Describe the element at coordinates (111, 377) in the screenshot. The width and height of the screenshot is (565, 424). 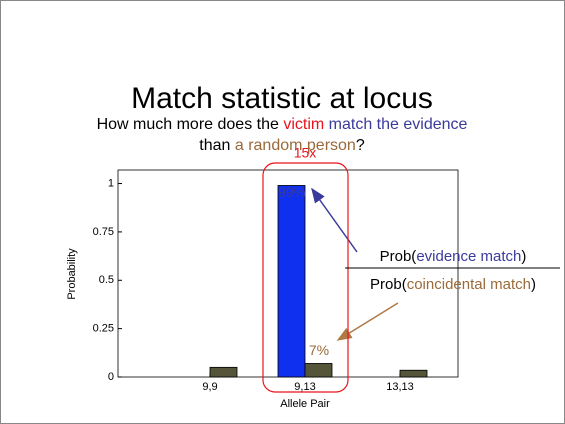
I see `y-tick-label: 0` at that location.